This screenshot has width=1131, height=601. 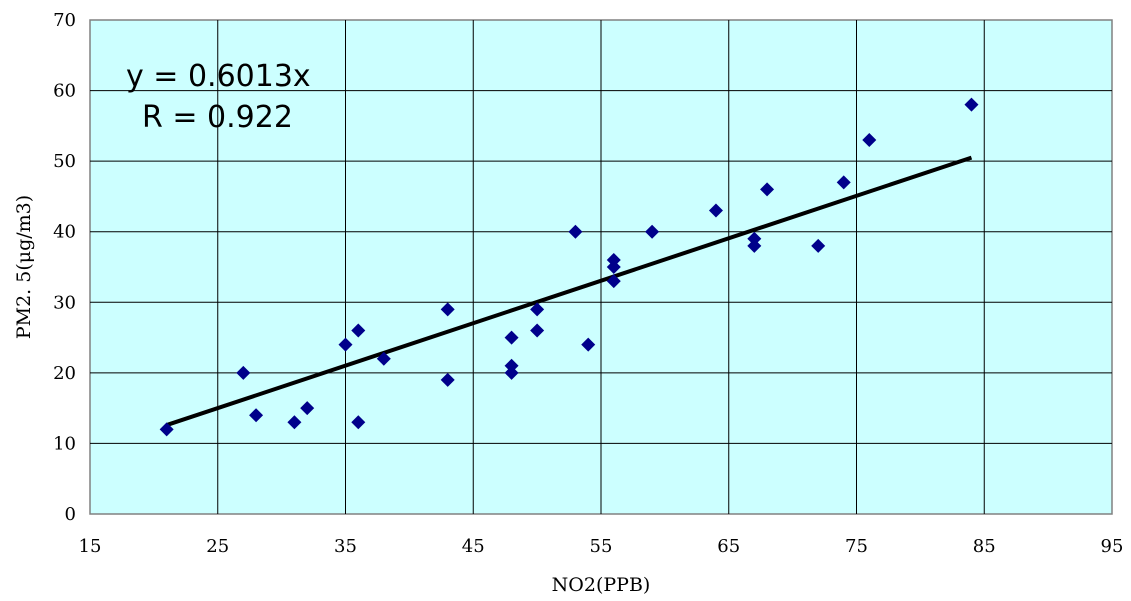 I want to click on y-tick-label: 20, so click(x=64, y=373).